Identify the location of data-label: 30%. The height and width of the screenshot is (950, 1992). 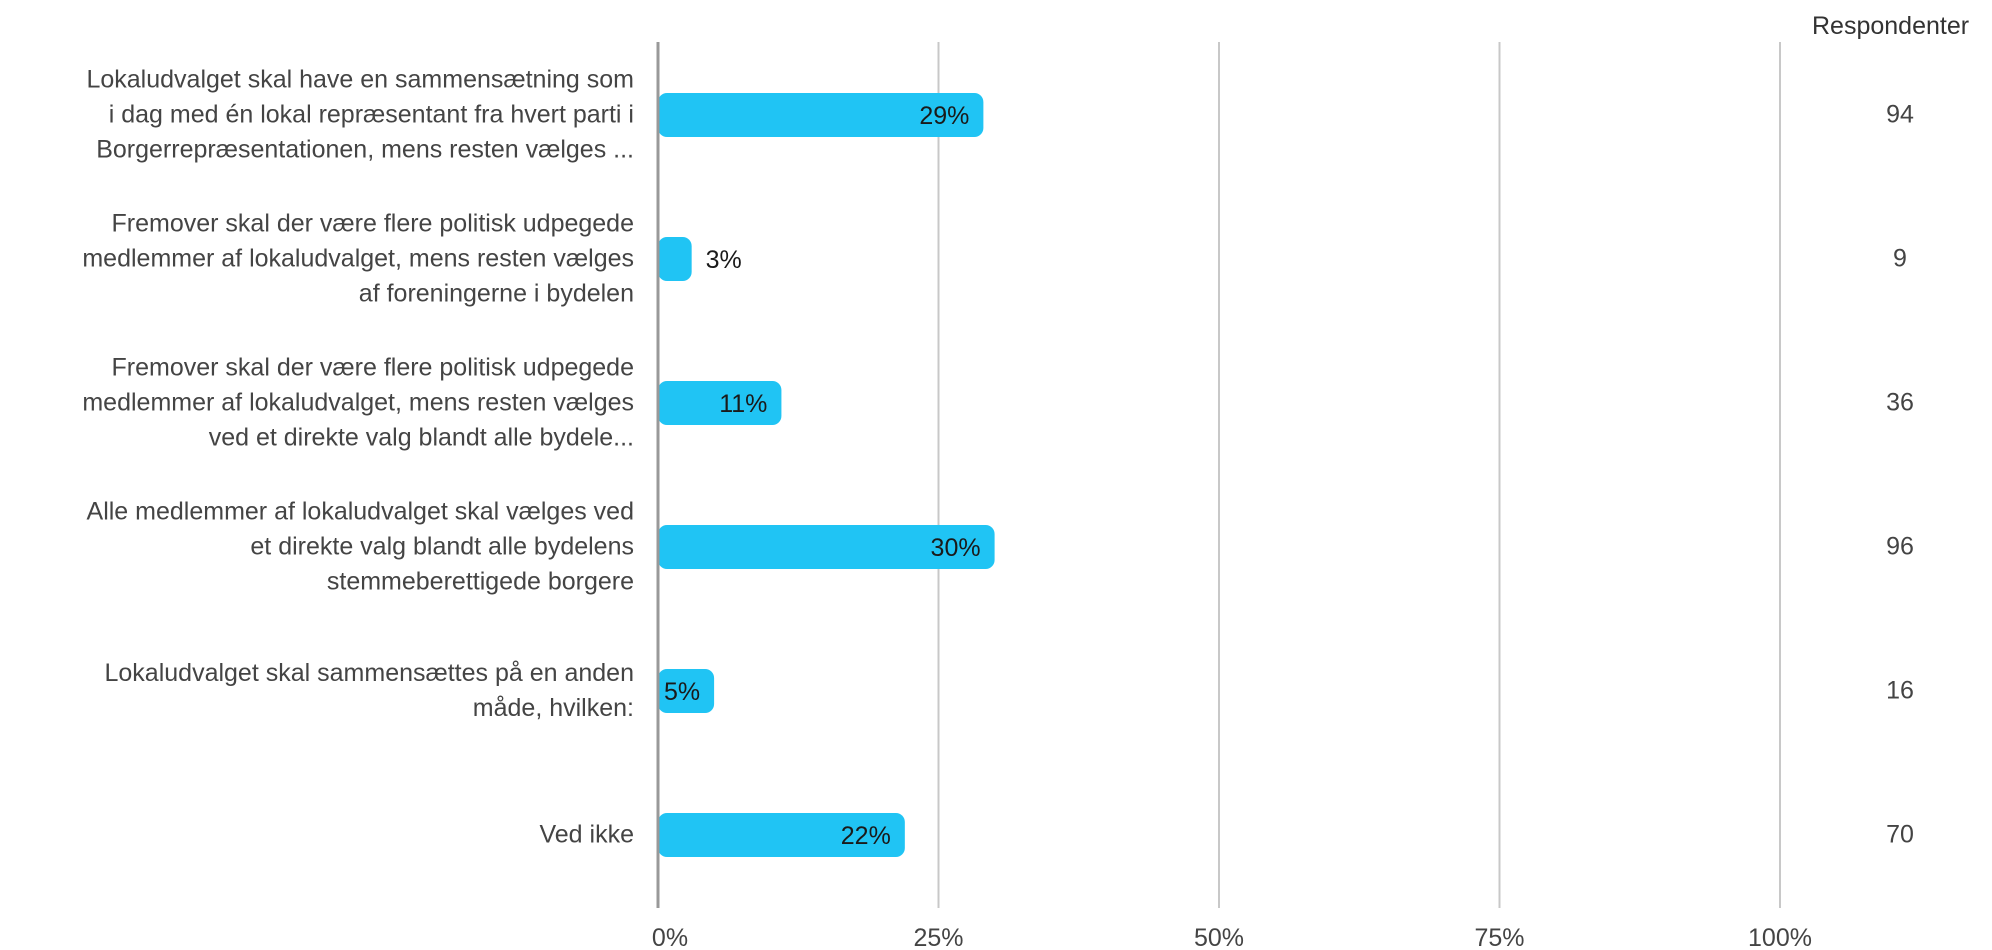
(956, 548).